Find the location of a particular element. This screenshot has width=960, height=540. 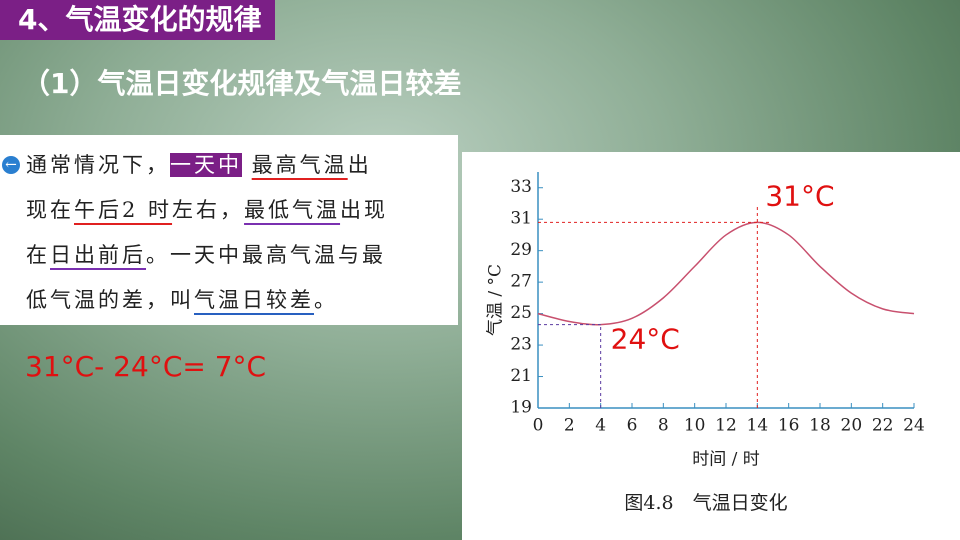

y-tick-label: 19 is located at coordinates (521, 408).